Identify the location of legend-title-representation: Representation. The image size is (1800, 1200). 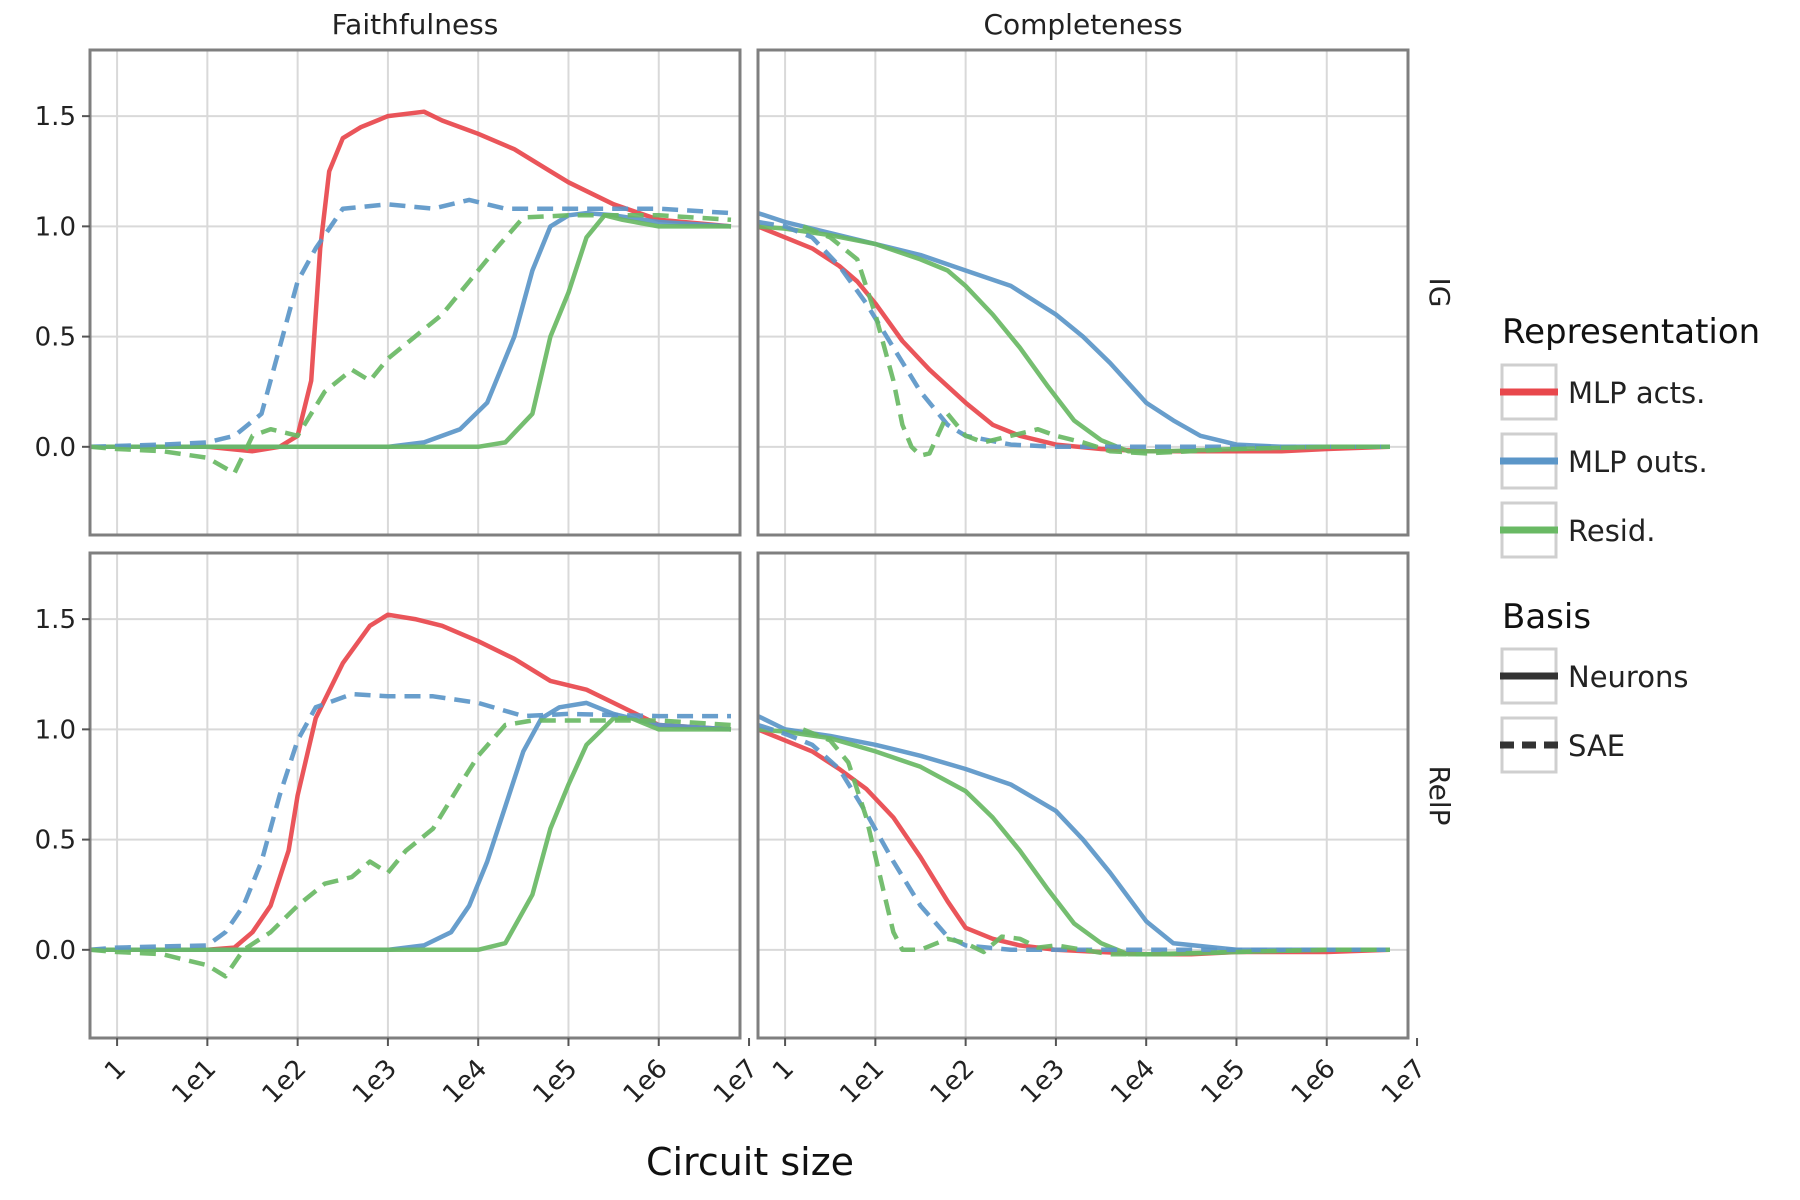
(1631, 332).